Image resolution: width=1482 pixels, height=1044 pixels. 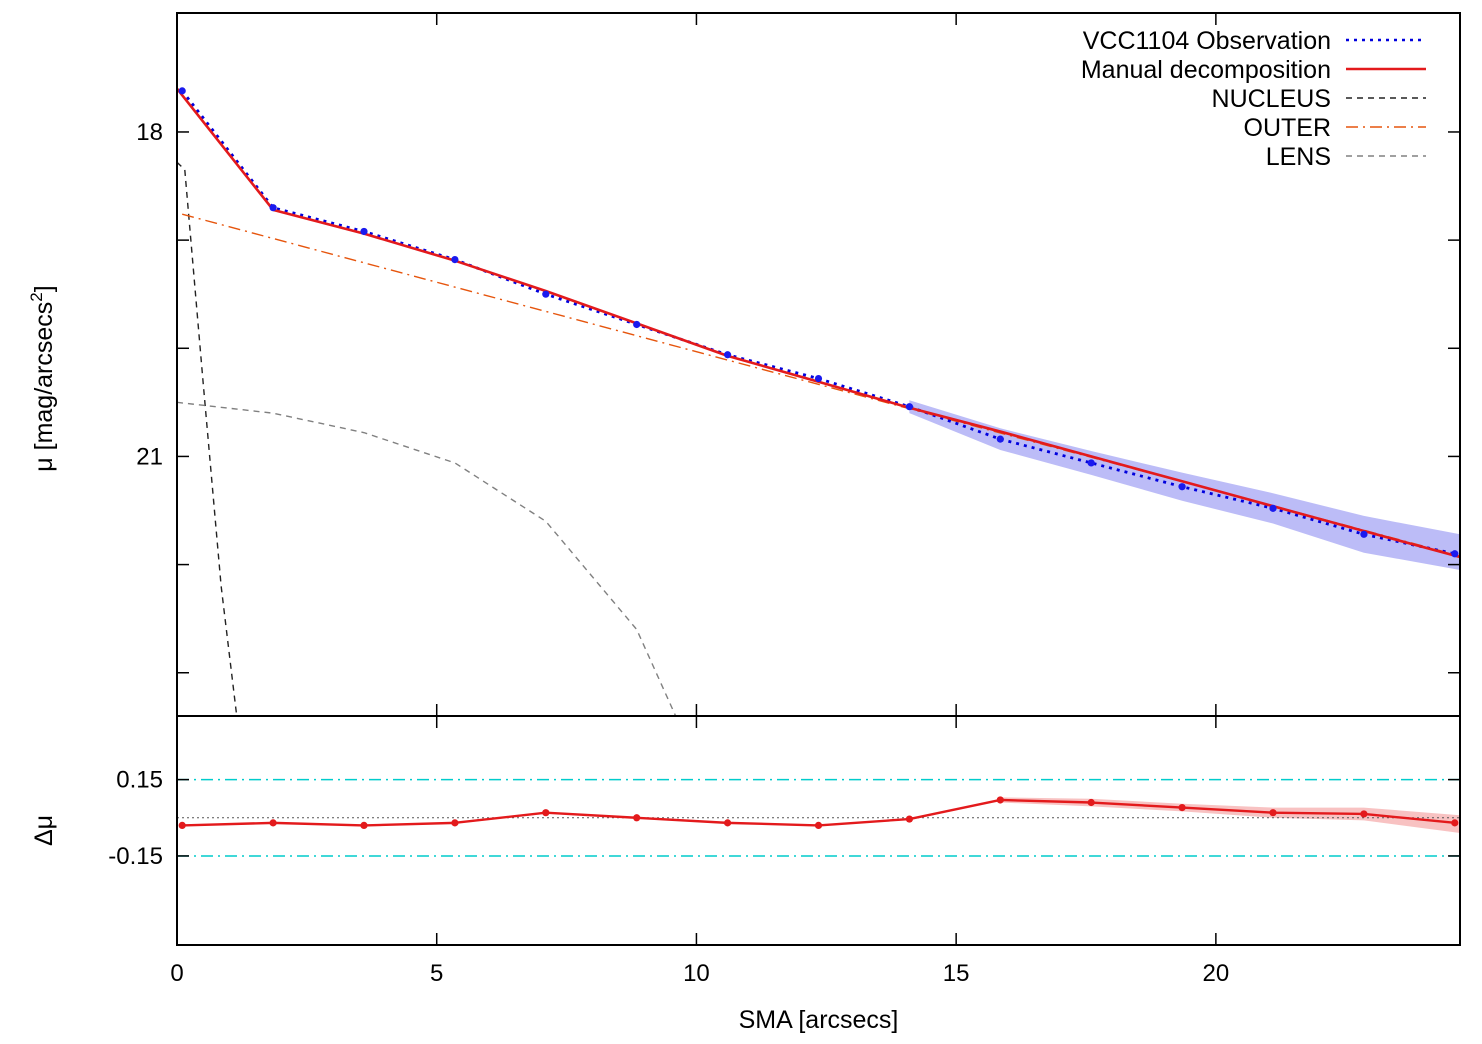 What do you see at coordinates (956, 973) in the screenshot?
I see `x-tick-label: 15` at bounding box center [956, 973].